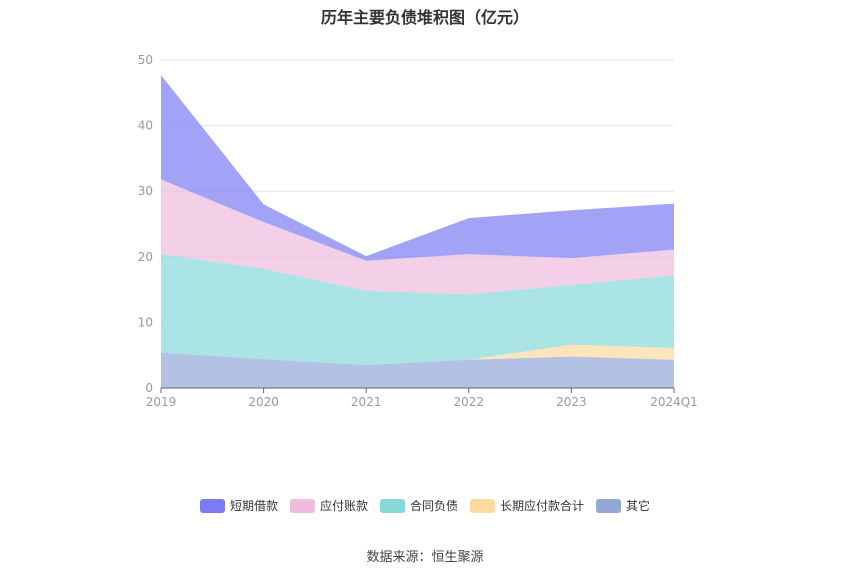  Describe the element at coordinates (469, 402) in the screenshot. I see `x-tick-label: 2022` at that location.